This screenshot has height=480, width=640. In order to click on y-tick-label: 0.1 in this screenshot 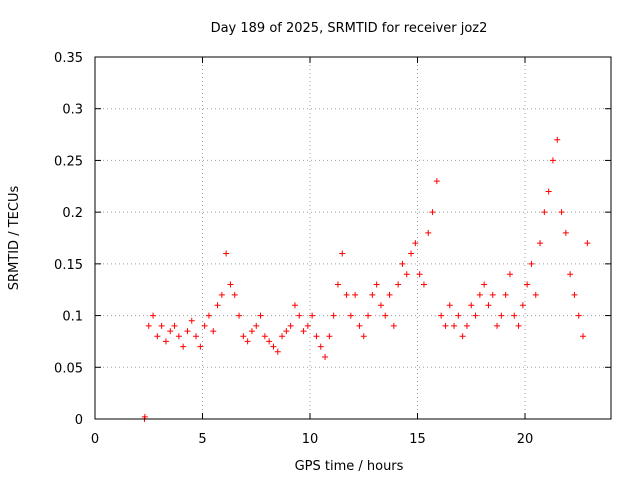, I will do `click(72, 317)`.